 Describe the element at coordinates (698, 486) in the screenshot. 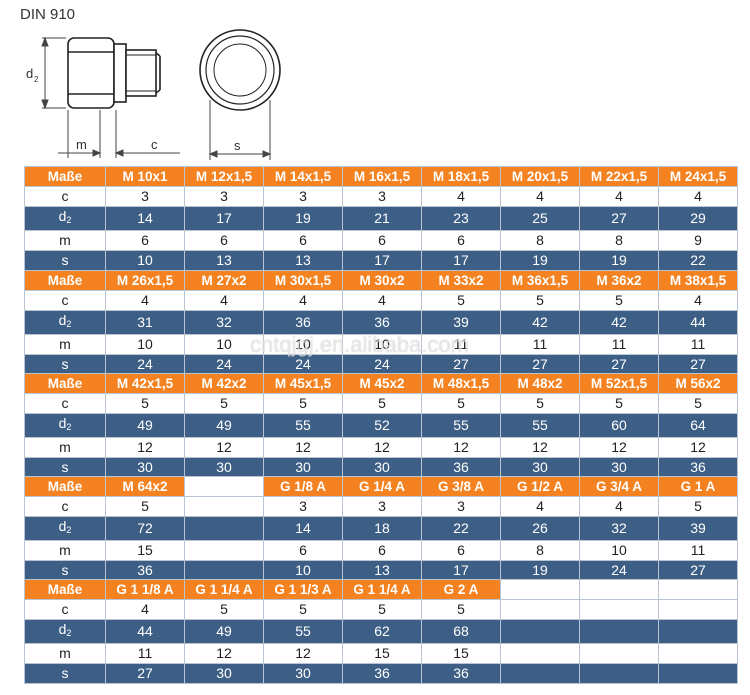

I see `header-size-cell: G 1 A` at that location.